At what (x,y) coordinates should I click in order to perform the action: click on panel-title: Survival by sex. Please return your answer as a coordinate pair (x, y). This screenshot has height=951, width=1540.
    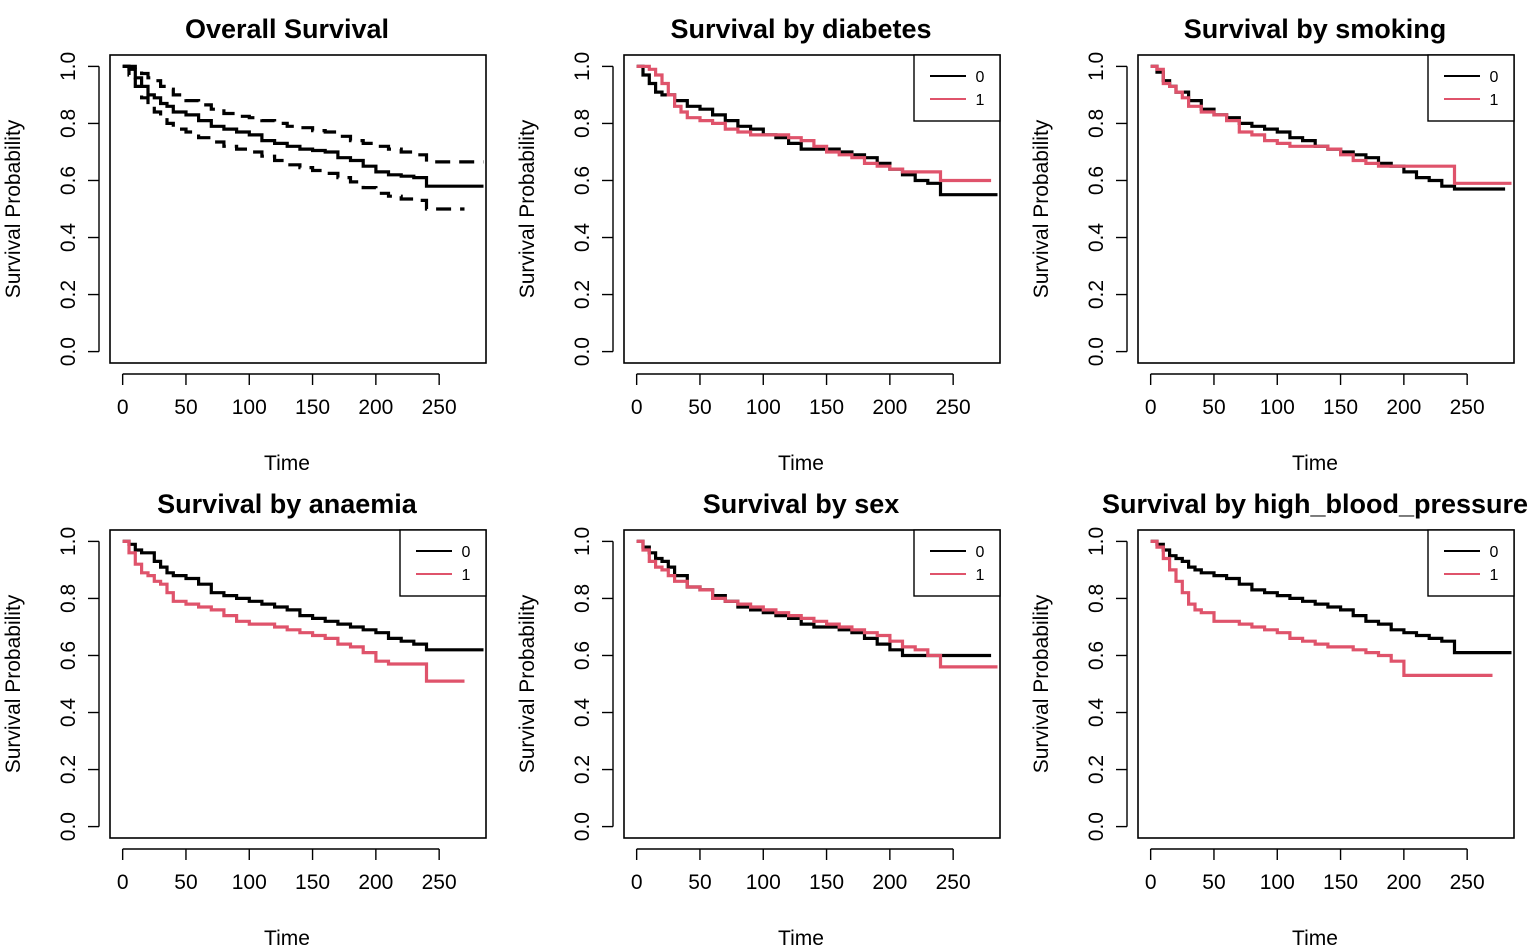
    Looking at the image, I should click on (801, 504).